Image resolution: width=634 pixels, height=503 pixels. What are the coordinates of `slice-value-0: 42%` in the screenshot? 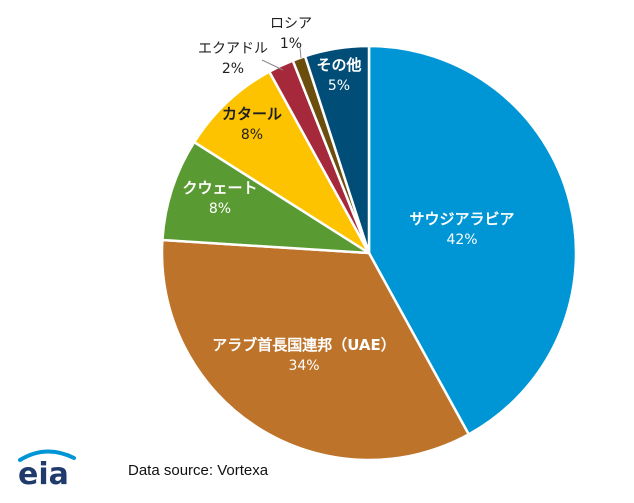 It's located at (461, 240).